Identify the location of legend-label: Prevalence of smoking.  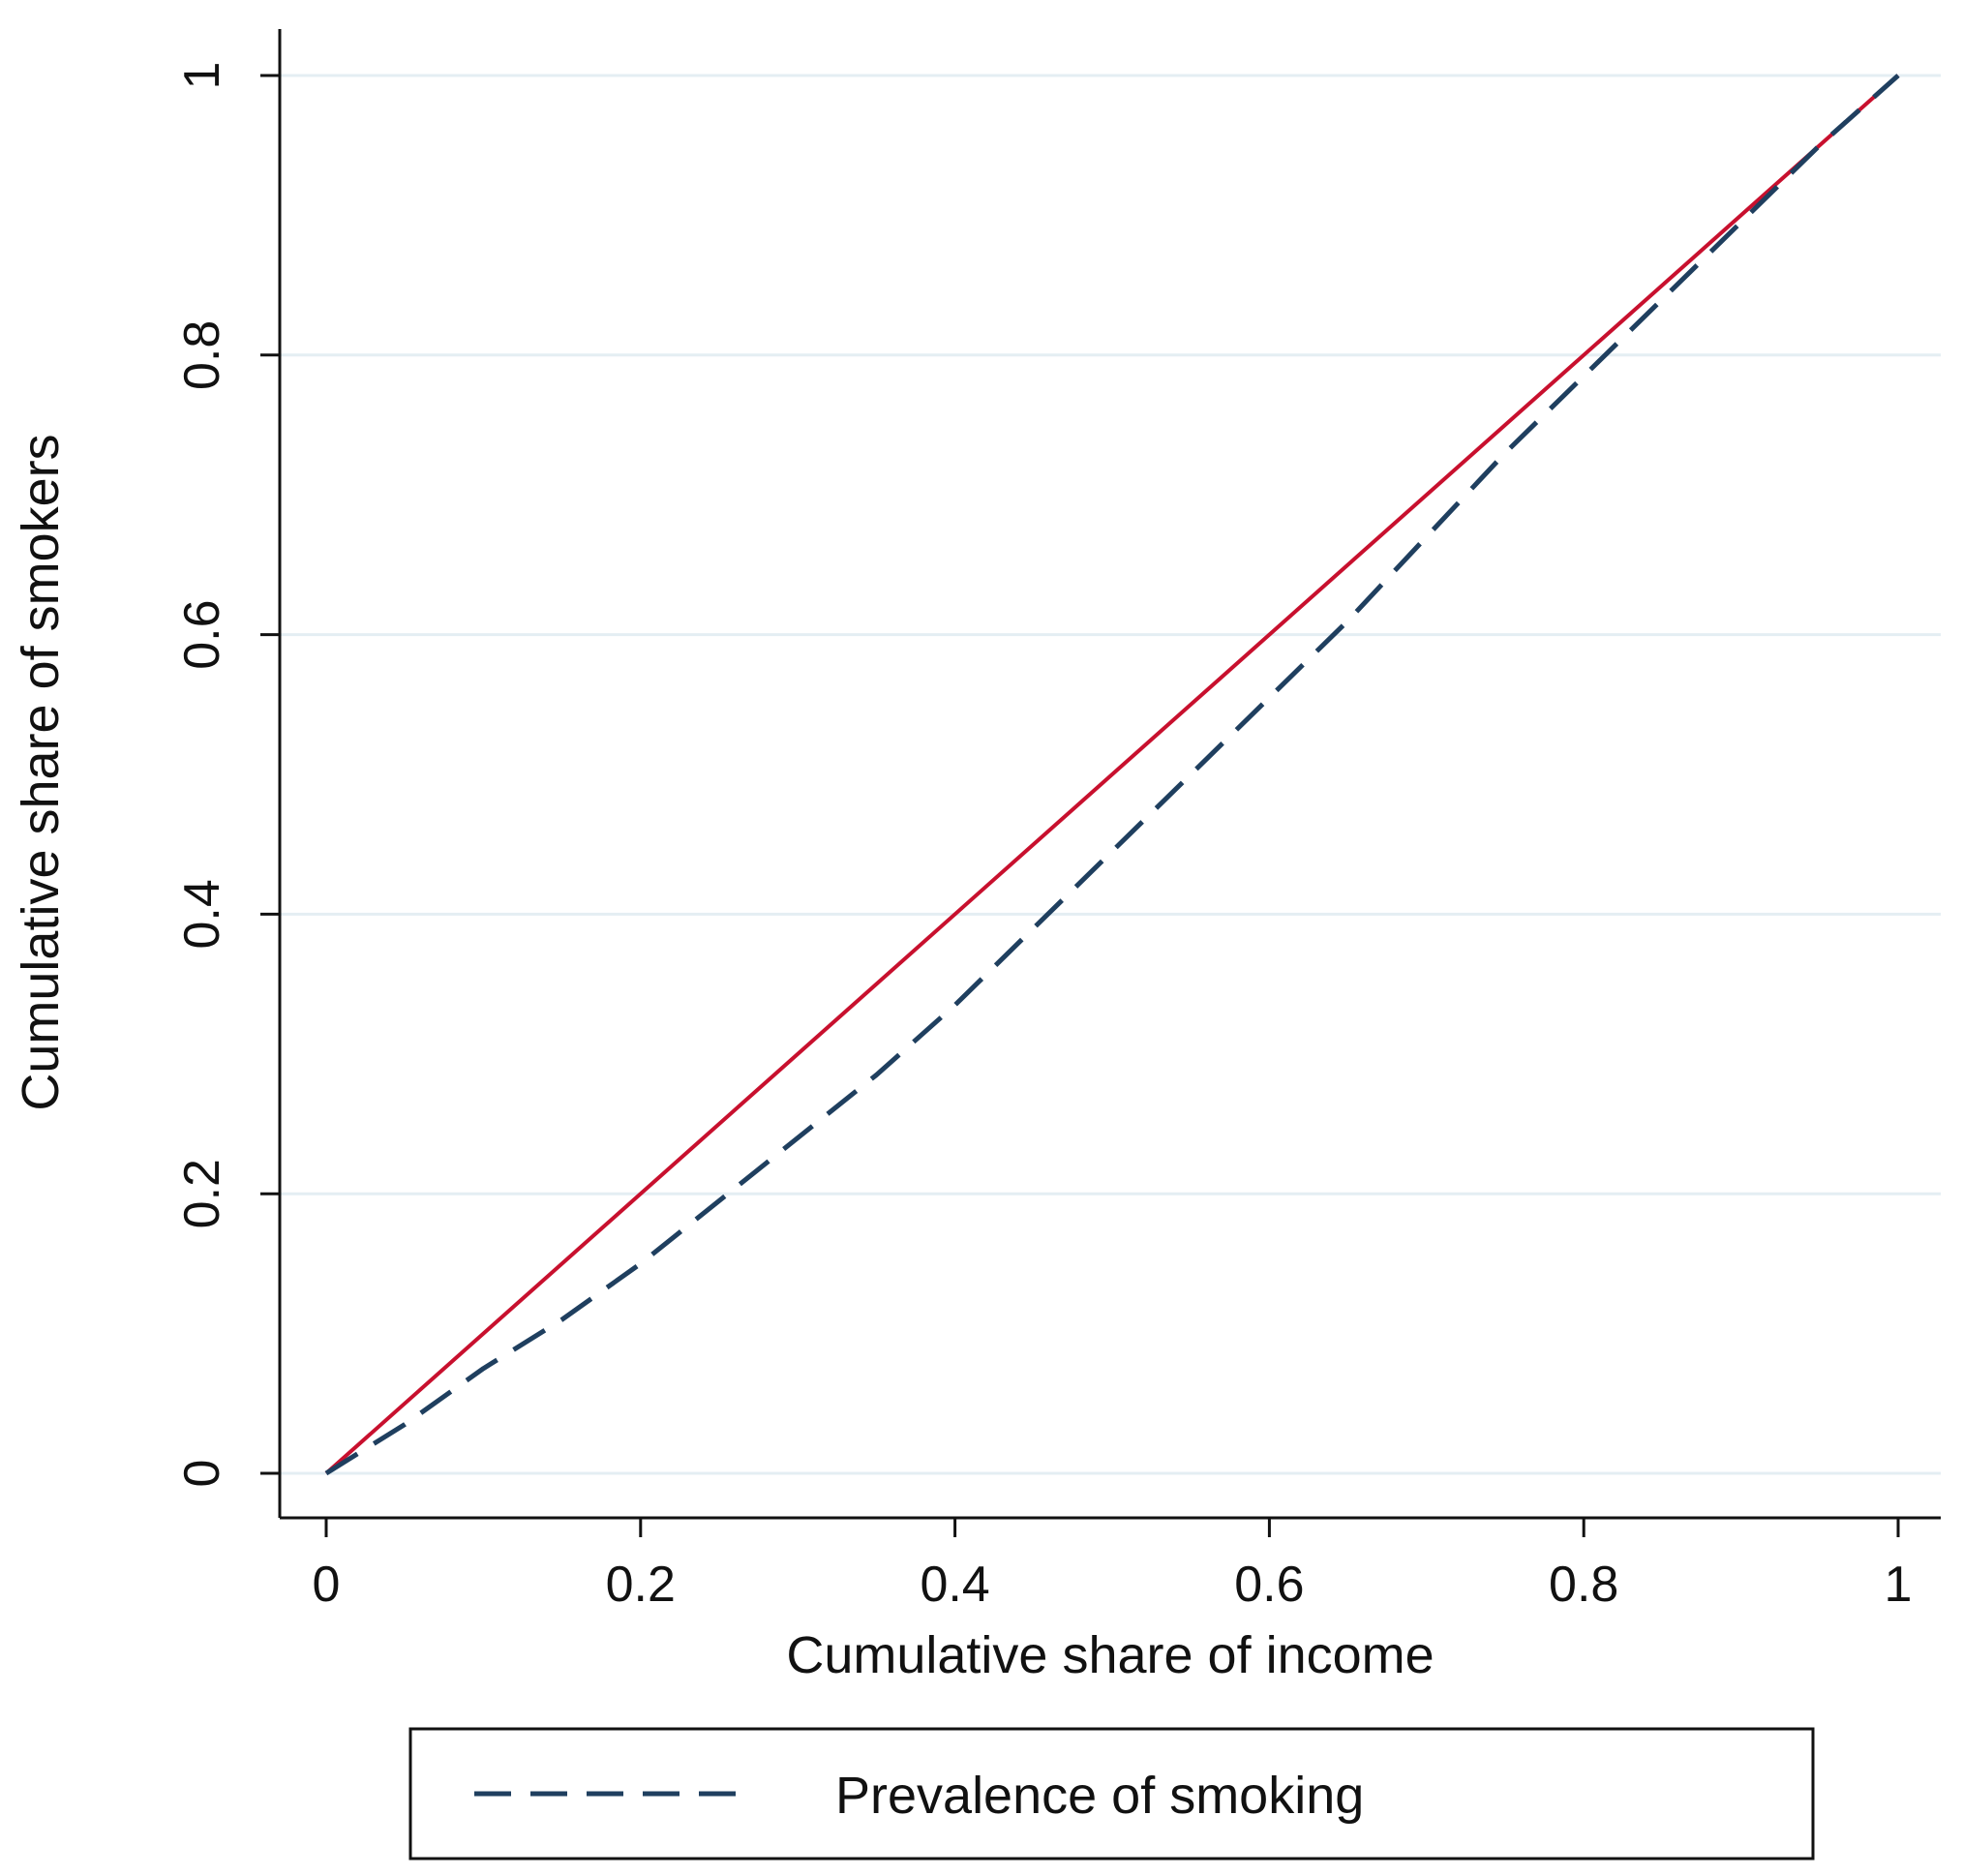
(1099, 1796).